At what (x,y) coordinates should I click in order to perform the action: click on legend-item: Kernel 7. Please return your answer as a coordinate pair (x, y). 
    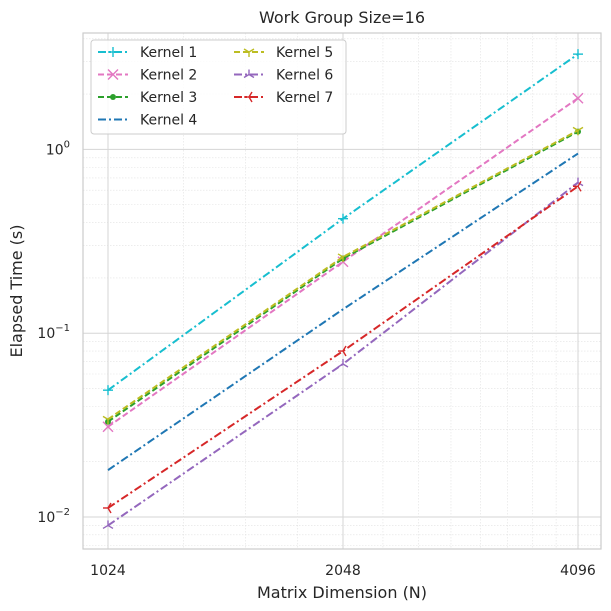
    Looking at the image, I should click on (283, 98).